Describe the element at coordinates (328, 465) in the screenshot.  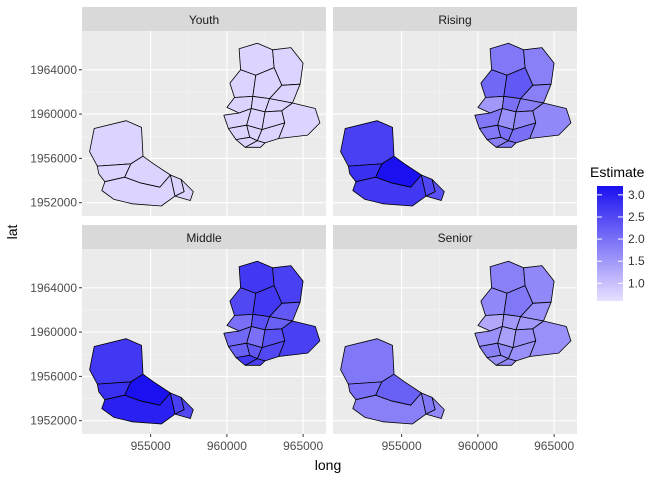
I see `x-axis-title: long` at that location.